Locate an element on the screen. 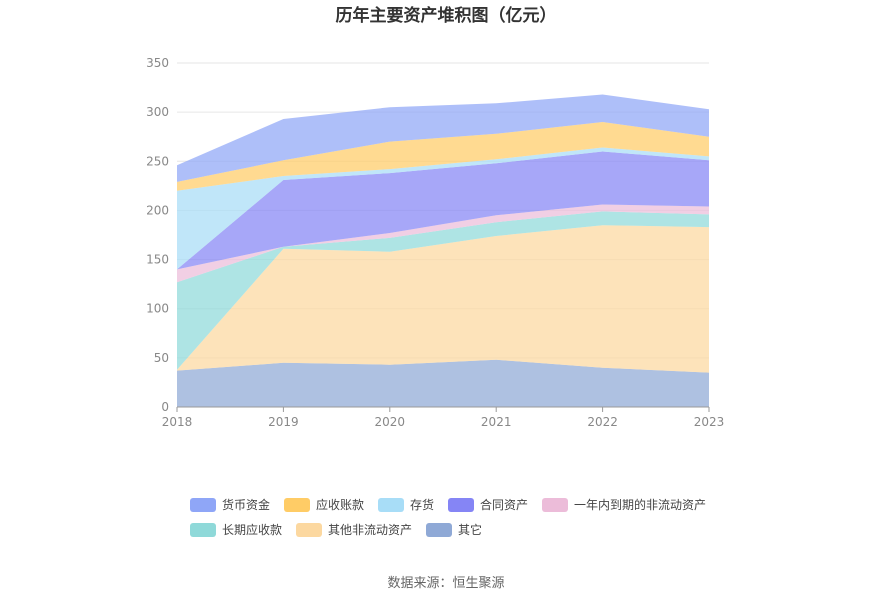 The image size is (893, 603). legend-label: 应收账款 is located at coordinates (340, 504).